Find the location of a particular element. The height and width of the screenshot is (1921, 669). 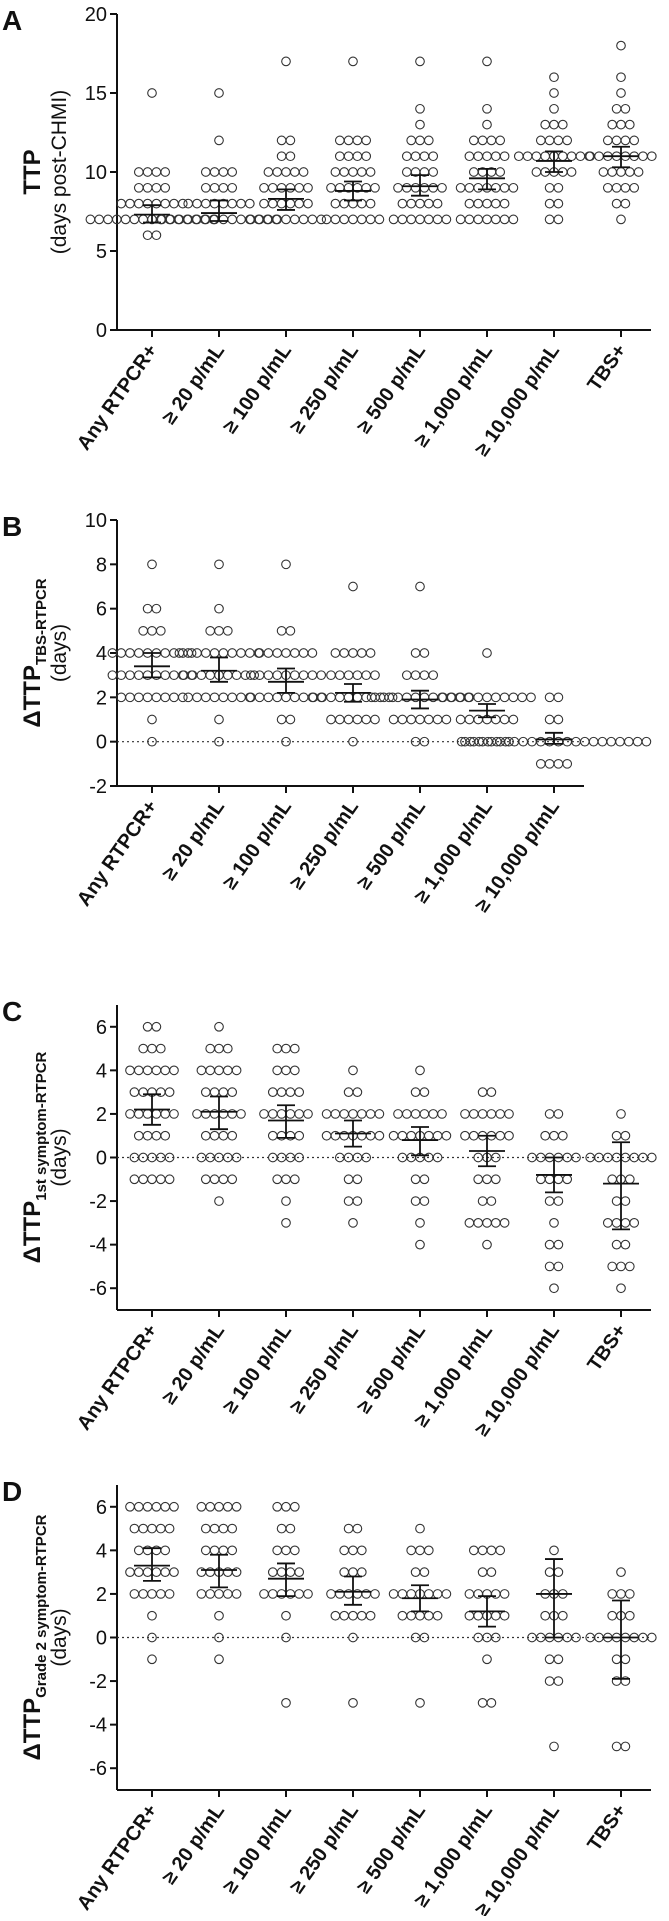

y-axis-title: ΔTTPTBS-RTPCR is located at coordinates (34, 652).